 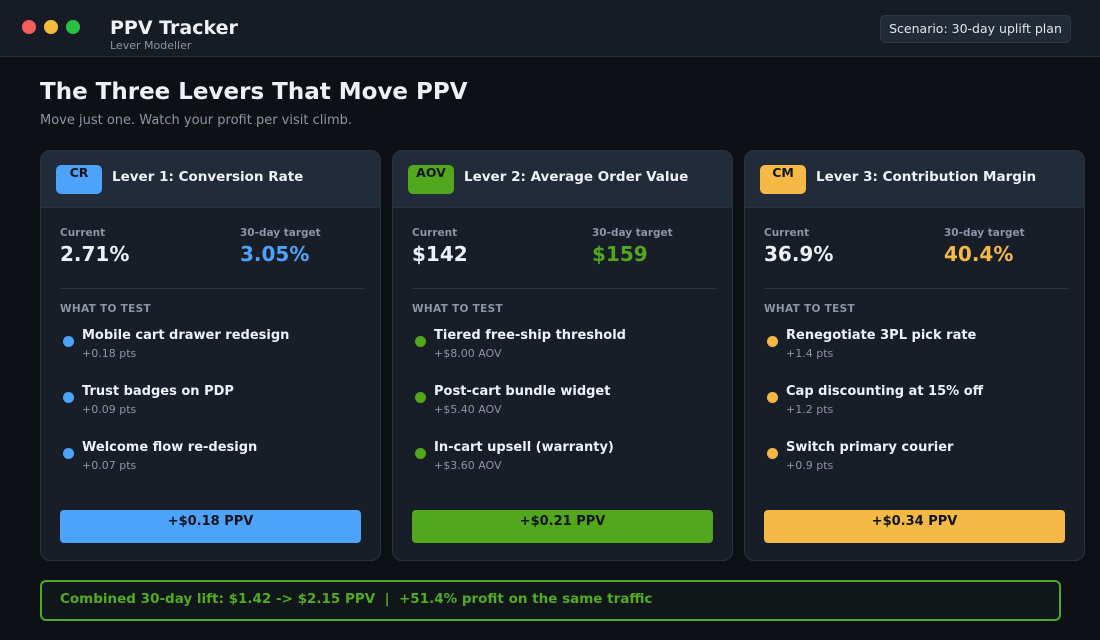 I want to click on test-impact: +$5.40 AOV, so click(x=468, y=409).